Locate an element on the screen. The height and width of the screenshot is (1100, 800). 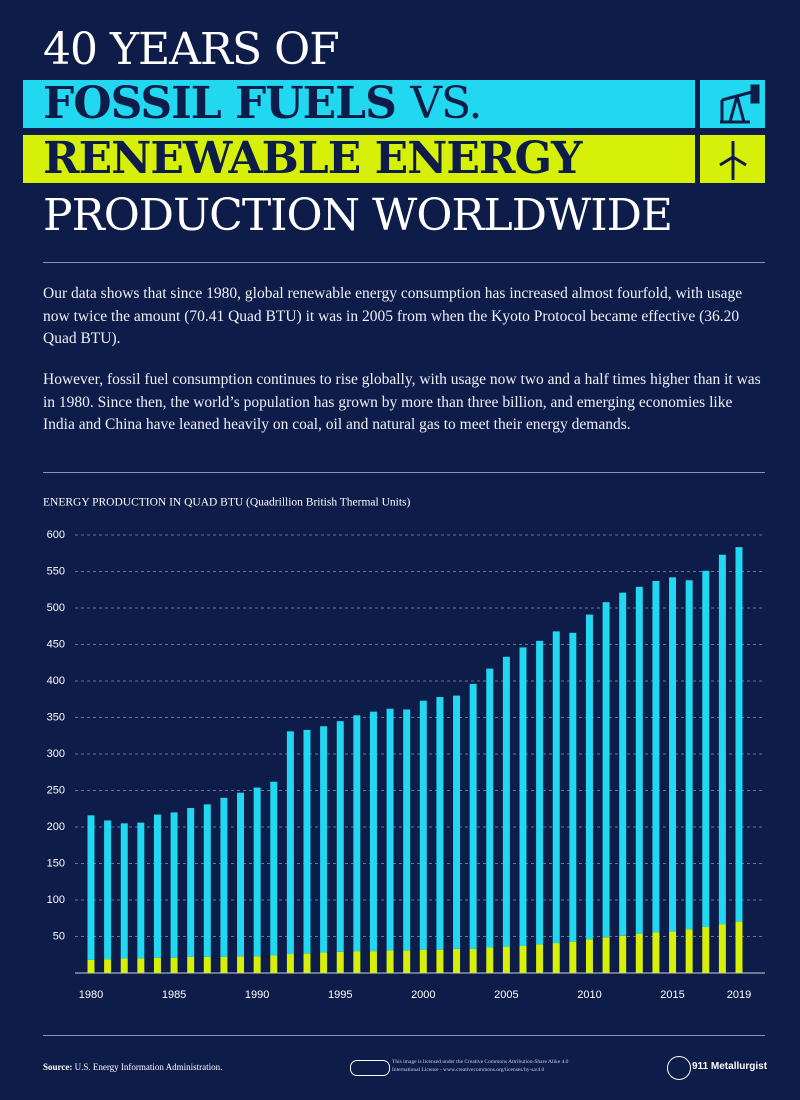
source-text: U.S. Energy Information Administration. is located at coordinates (148, 1067).